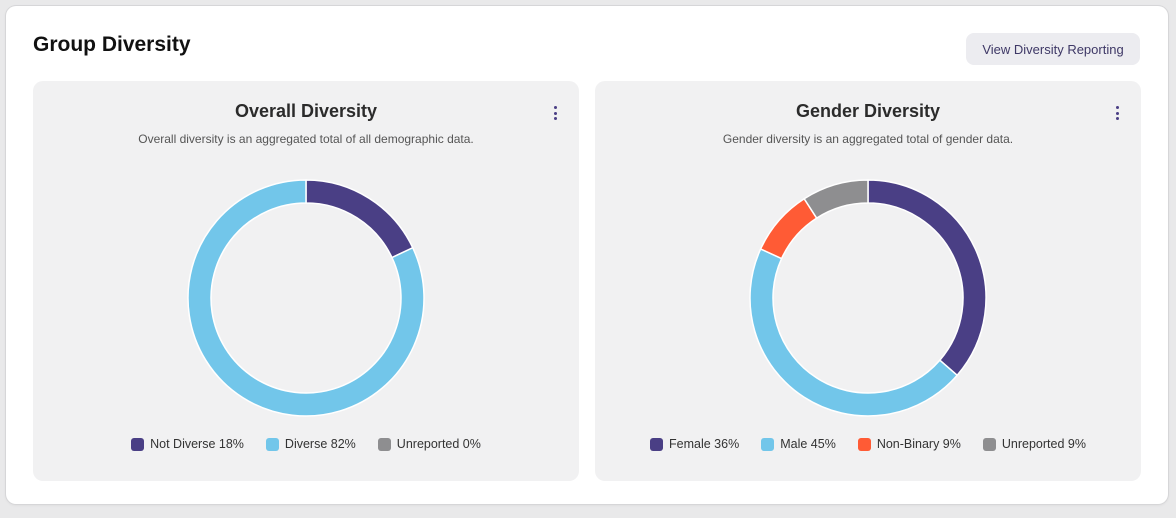 Image resolution: width=1176 pixels, height=518 pixels. I want to click on donut-slice-not-diverse, so click(359, 219).